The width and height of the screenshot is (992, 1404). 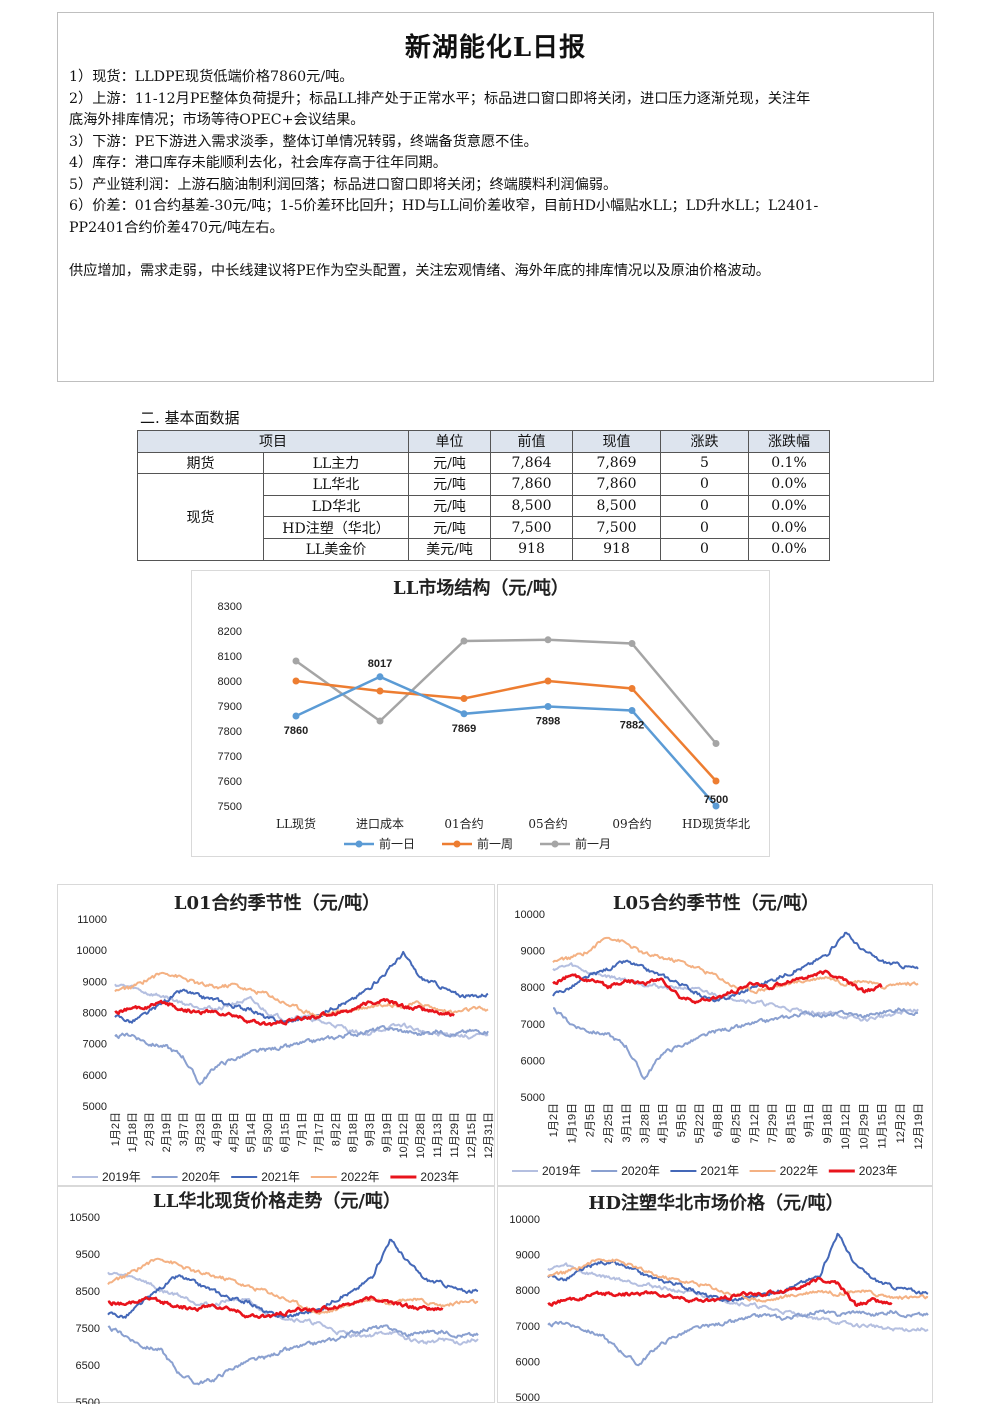 What do you see at coordinates (645, 1123) in the screenshot?
I see `x-tick-label: 3月28日` at bounding box center [645, 1123].